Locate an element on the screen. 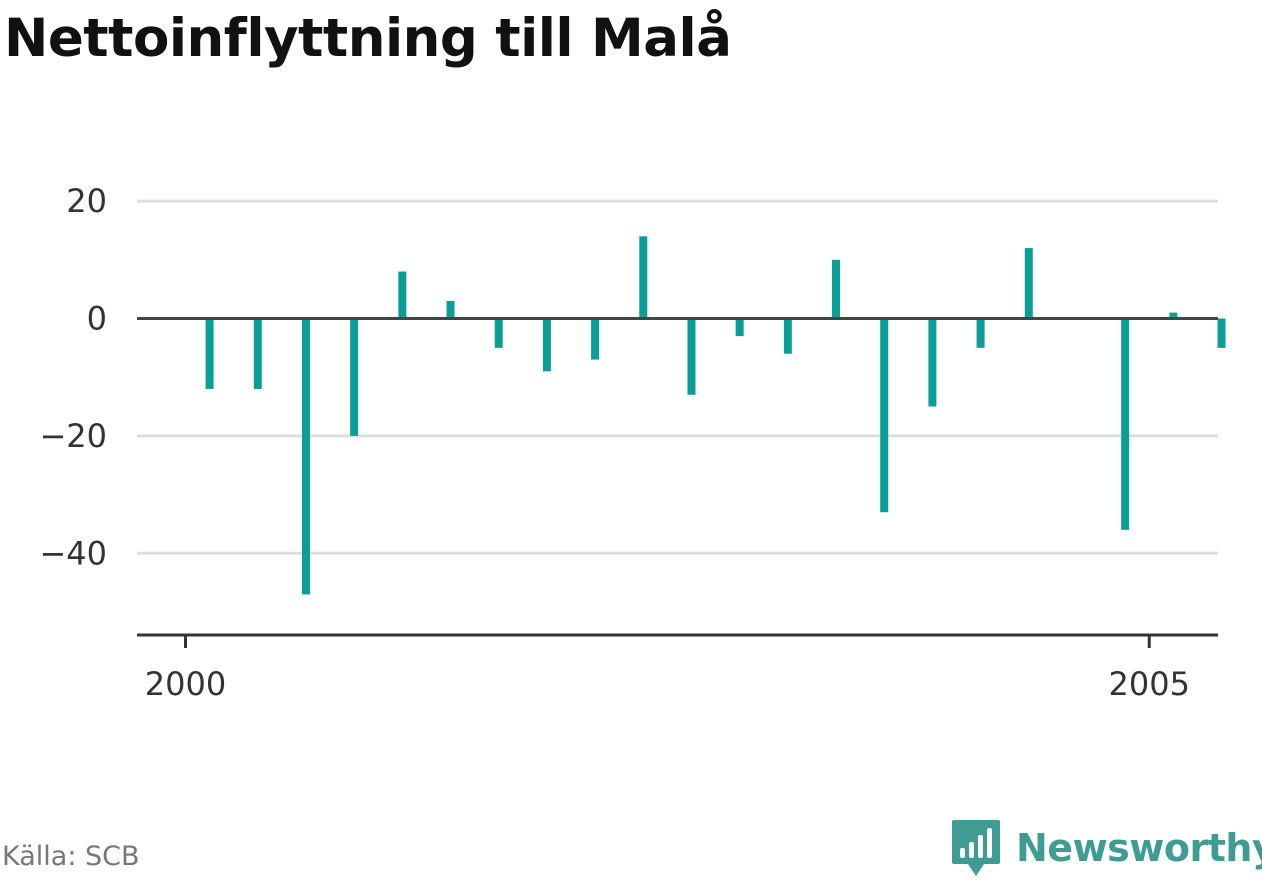  x-tick-label: 2000 is located at coordinates (185, 684).